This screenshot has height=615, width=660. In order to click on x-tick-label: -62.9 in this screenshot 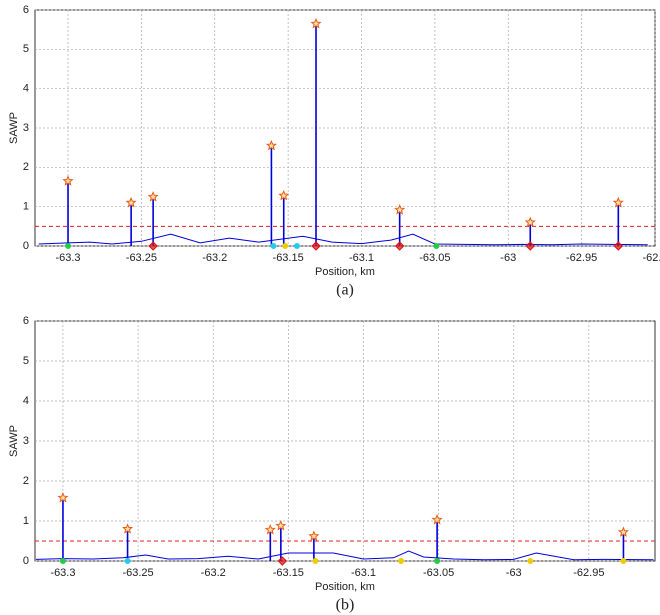, I will do `click(651, 258)`.